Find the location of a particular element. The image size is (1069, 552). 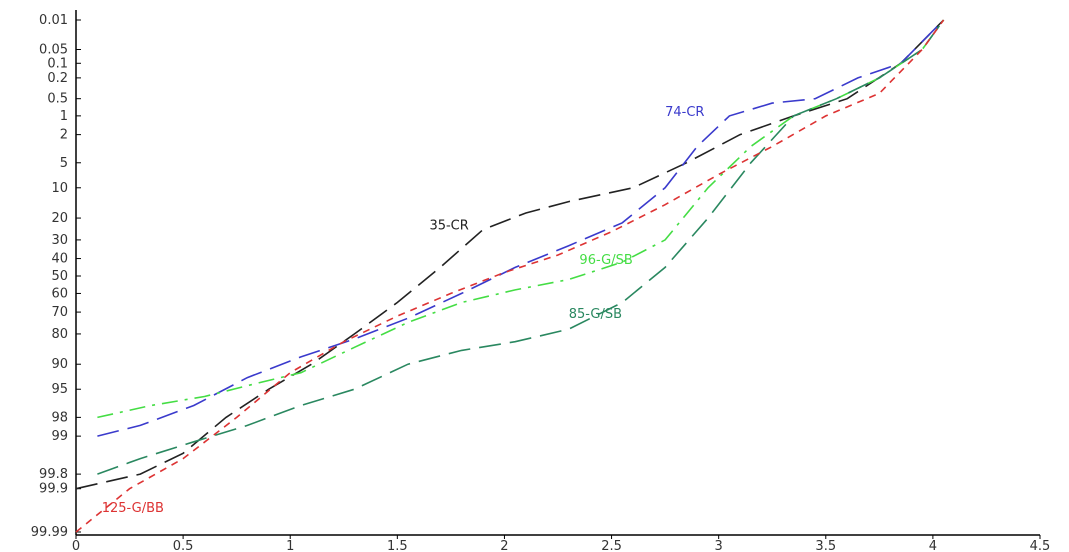

y-tick-label: 99 is located at coordinates (59, 436).